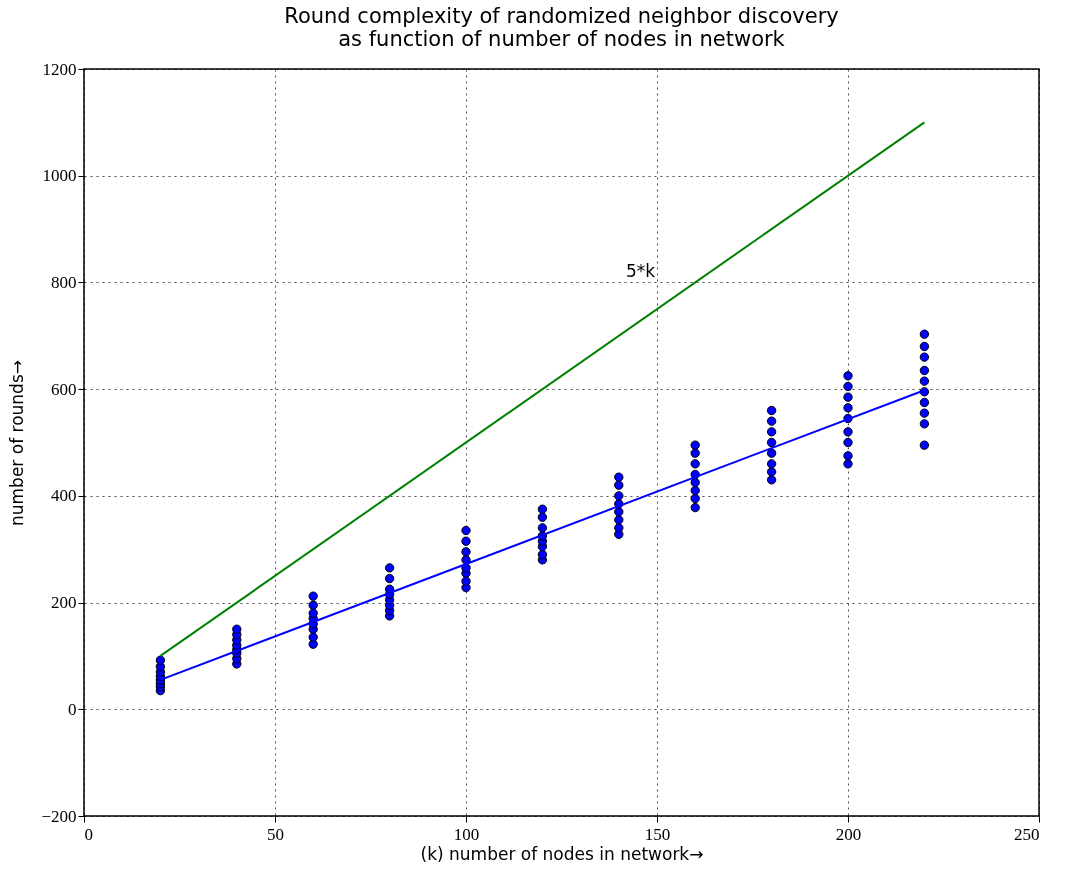 The width and height of the screenshot is (1077, 884). Describe the element at coordinates (64, 603) in the screenshot. I see `y-tick-label: 200` at that location.